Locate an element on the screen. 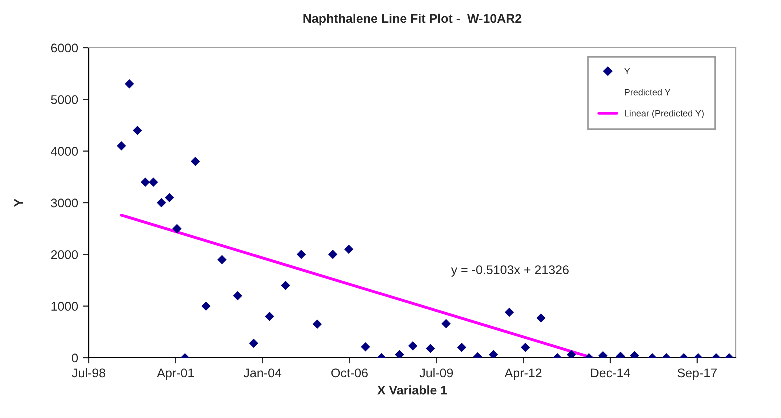 The image size is (781, 418). y-tick-label: 1000 is located at coordinates (65, 306).